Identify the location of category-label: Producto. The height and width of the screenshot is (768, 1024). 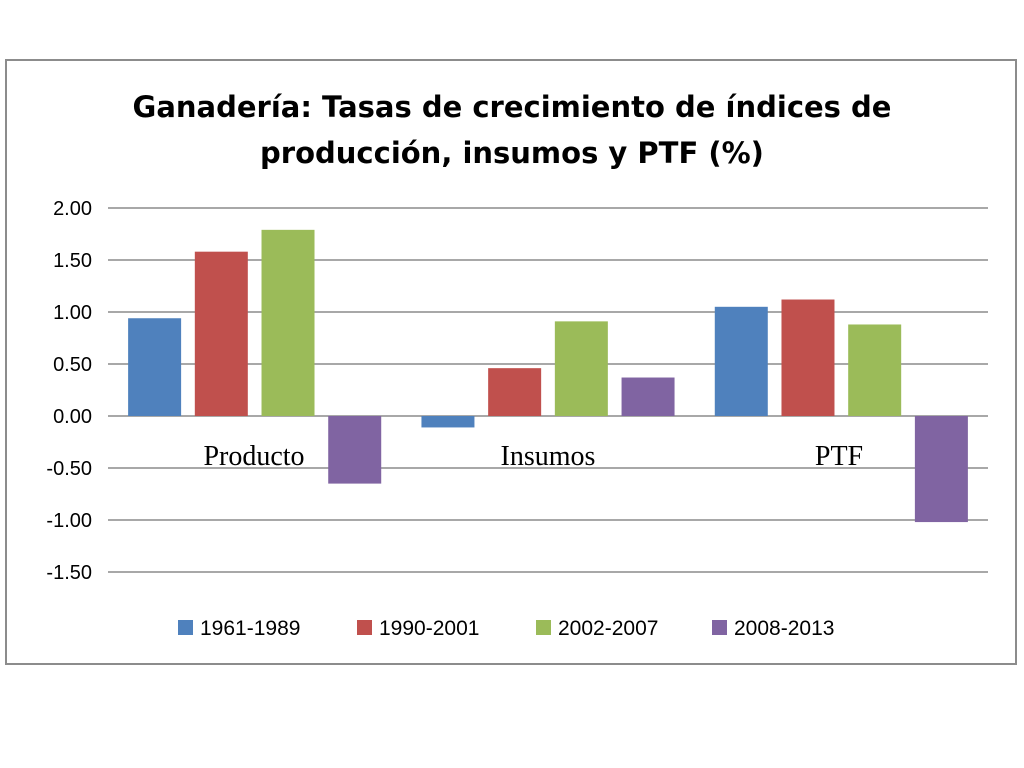
(253, 456).